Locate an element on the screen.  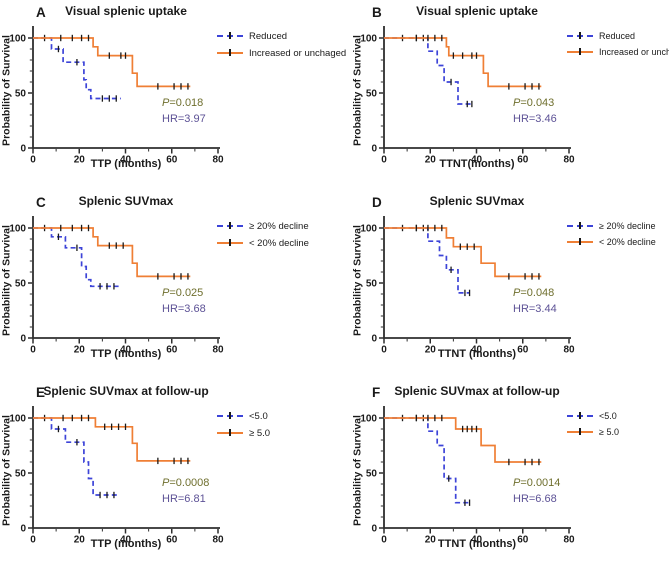
p-value: P=0.025 is located at coordinates (184, 294).